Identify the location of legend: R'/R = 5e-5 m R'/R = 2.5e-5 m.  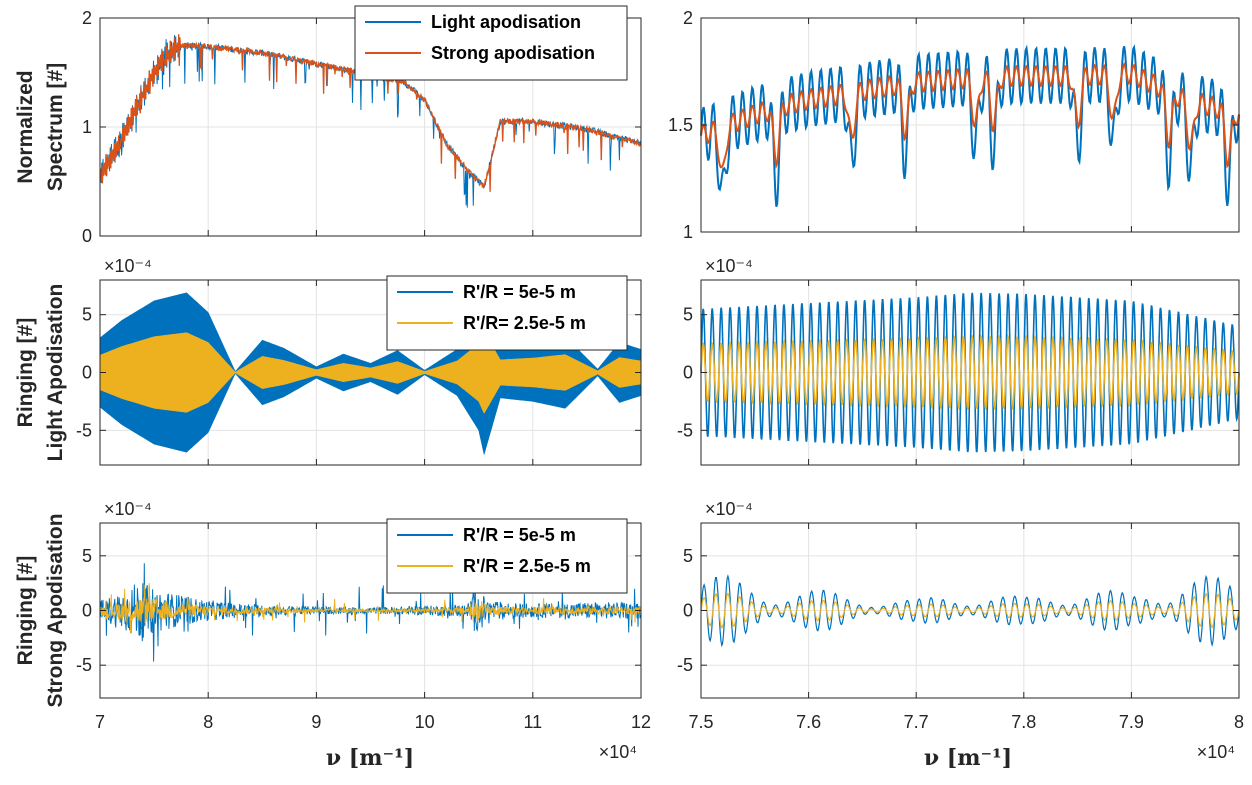
(507, 556).